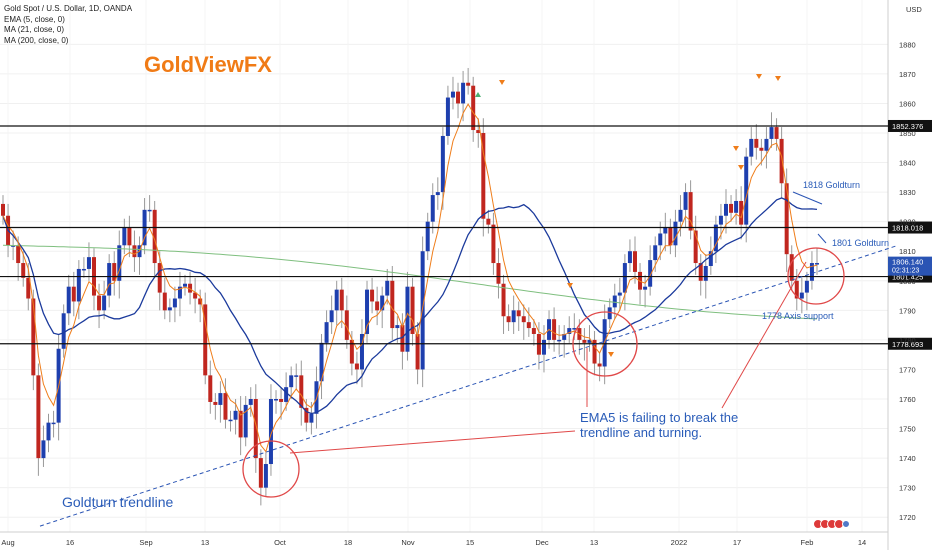 This screenshot has height=550, width=932. Describe the element at coordinates (907, 517) in the screenshot. I see `y-tick-label: 1720` at that location.